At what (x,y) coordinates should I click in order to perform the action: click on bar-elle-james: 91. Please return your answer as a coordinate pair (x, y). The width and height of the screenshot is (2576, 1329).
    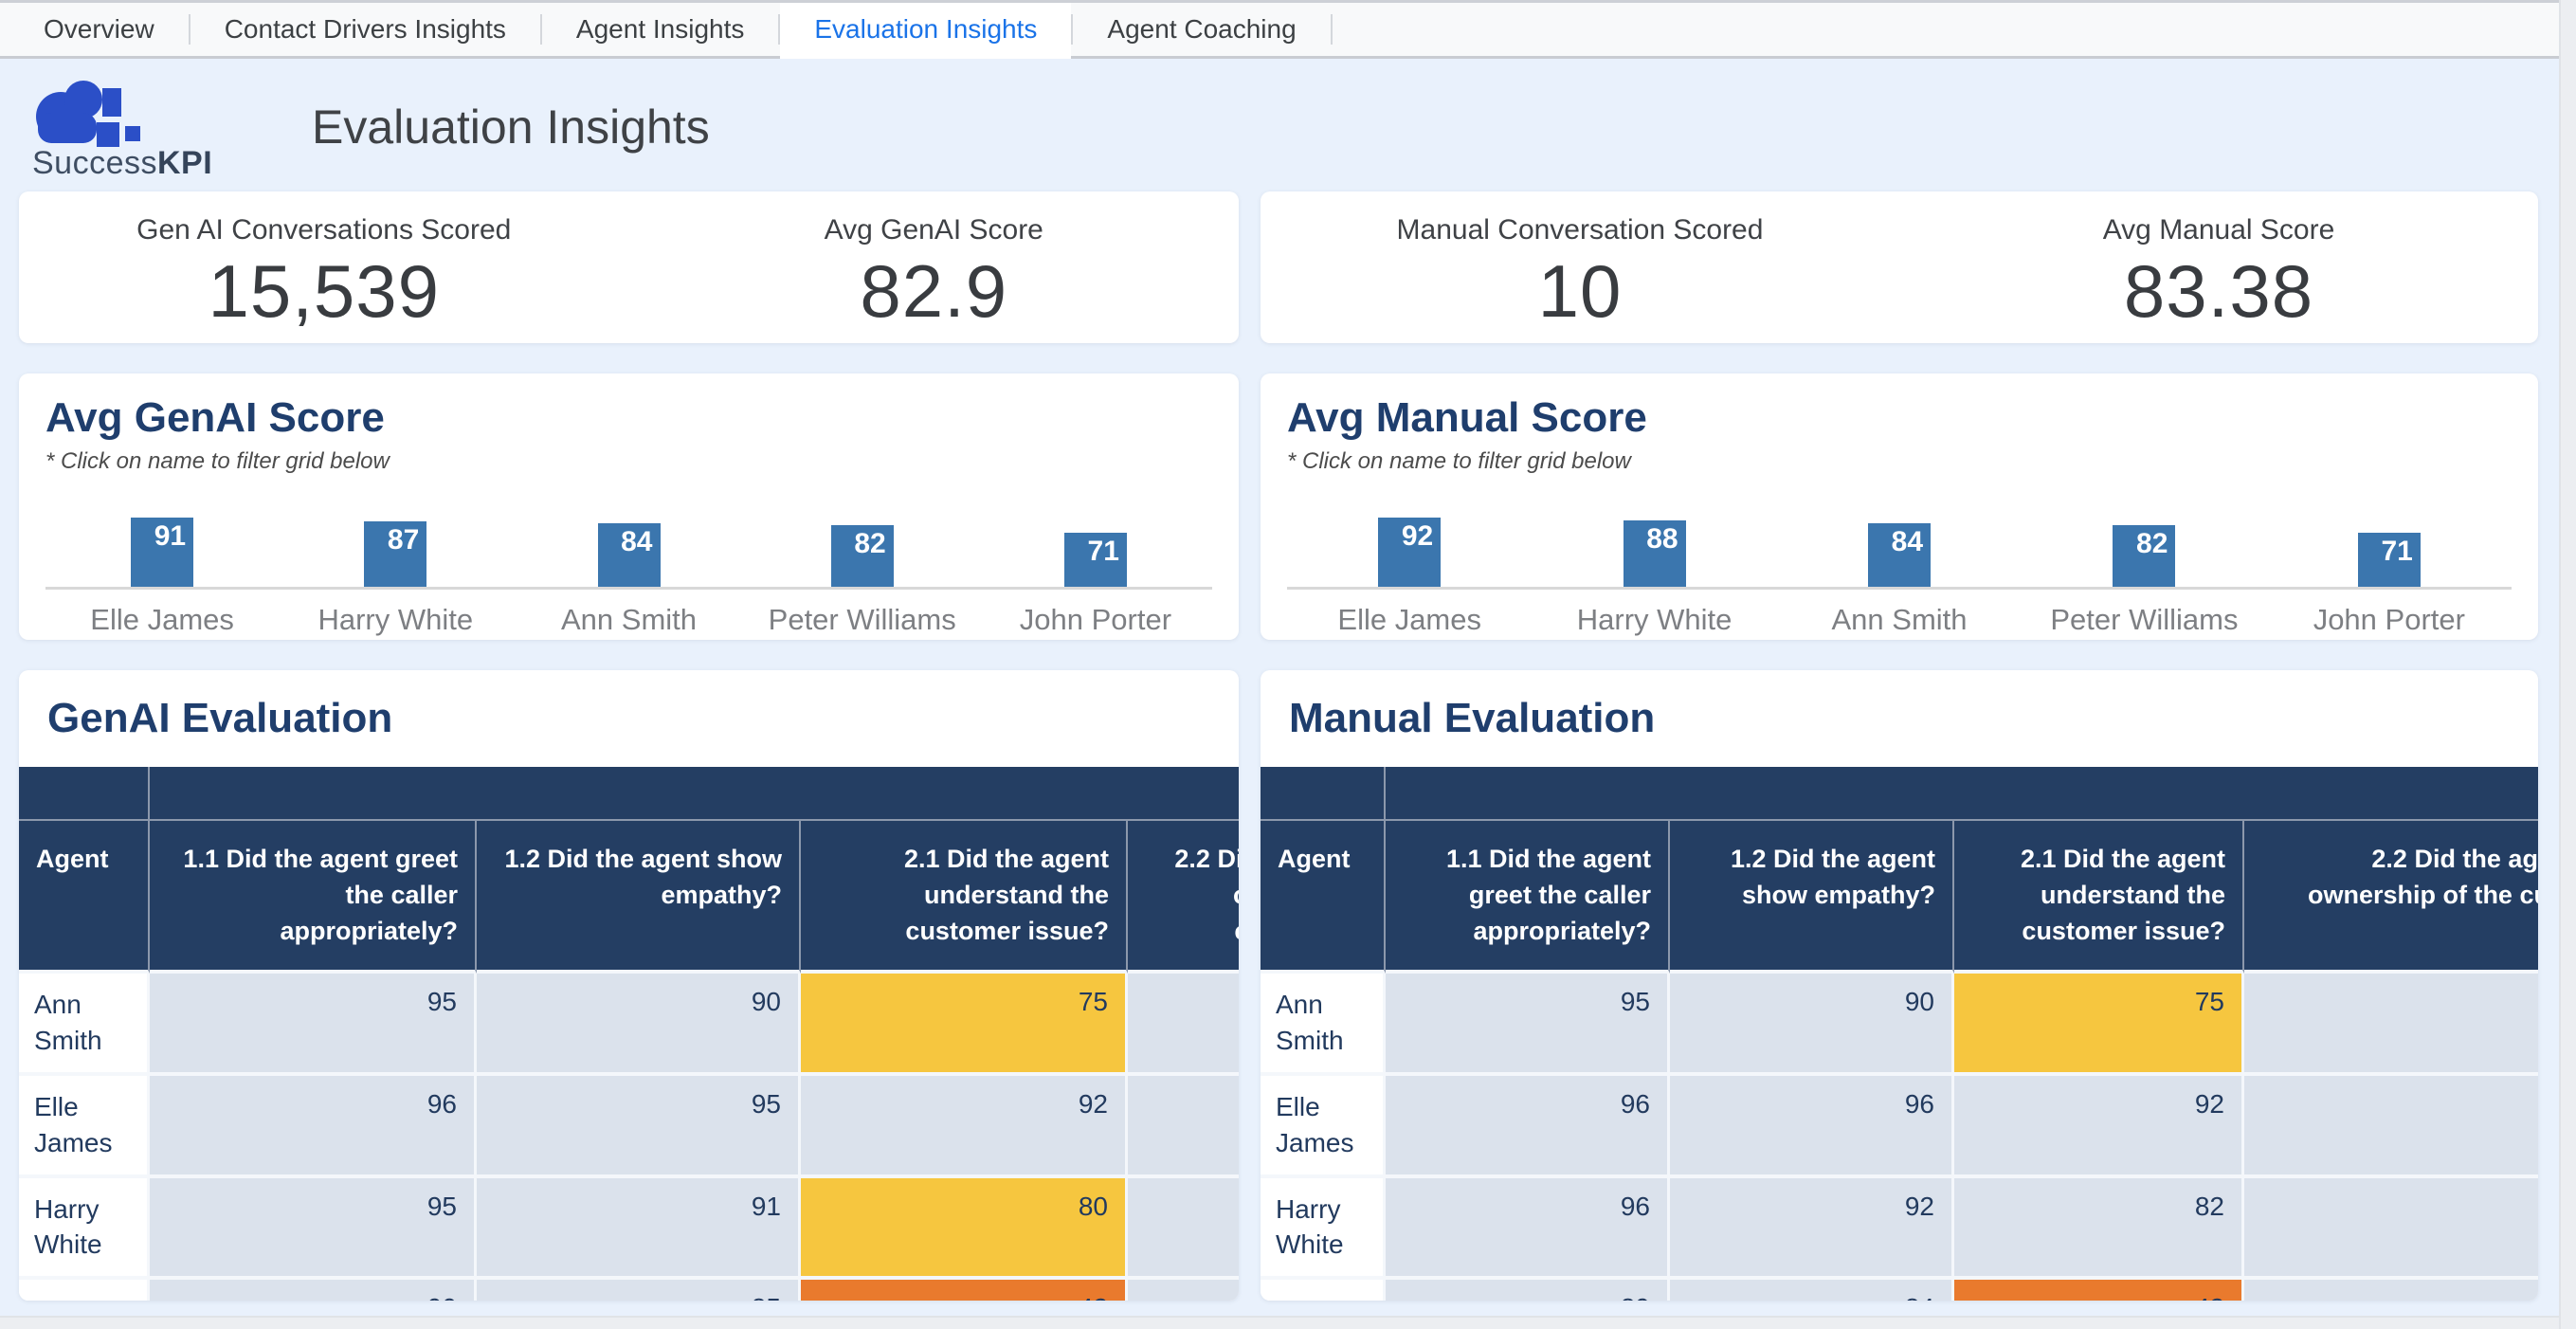
    Looking at the image, I should click on (162, 553).